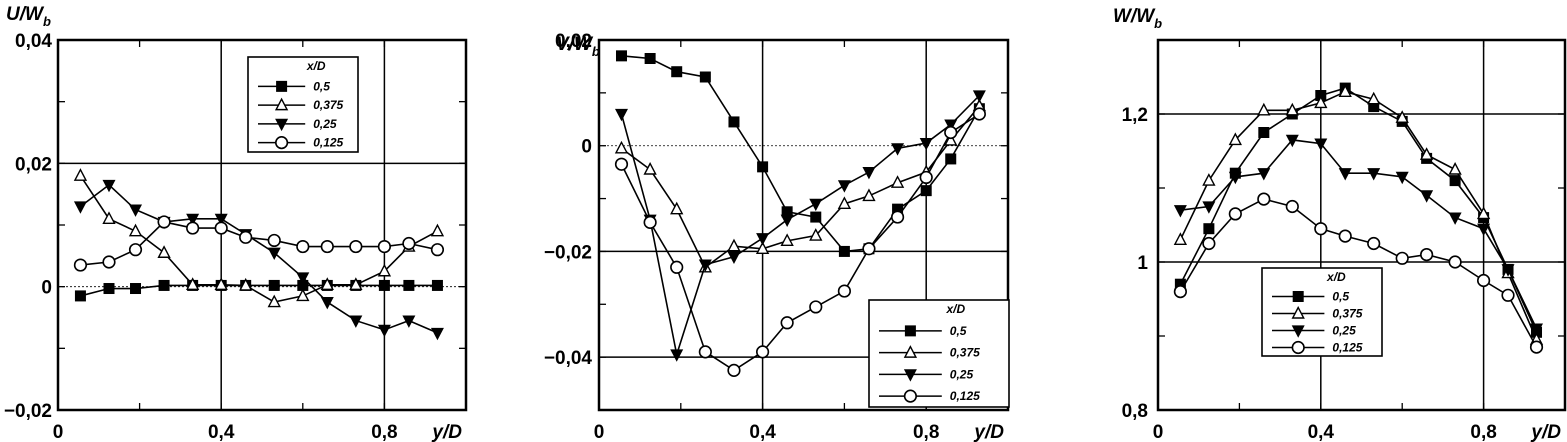 Image resolution: width=1567 pixels, height=442 pixels. I want to click on legend-label: 0,375, so click(328, 105).